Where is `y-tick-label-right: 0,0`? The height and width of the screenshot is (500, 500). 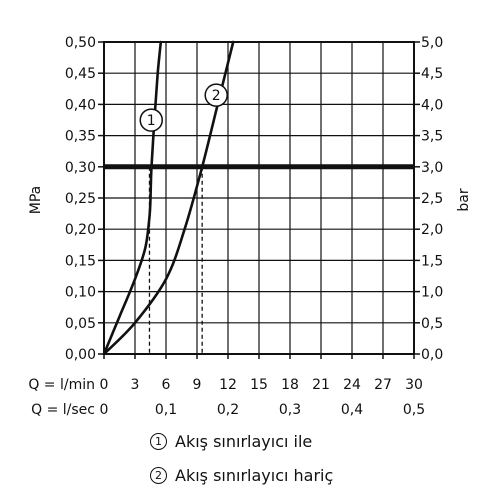
y-tick-label-right: 0,0 is located at coordinates (432, 355).